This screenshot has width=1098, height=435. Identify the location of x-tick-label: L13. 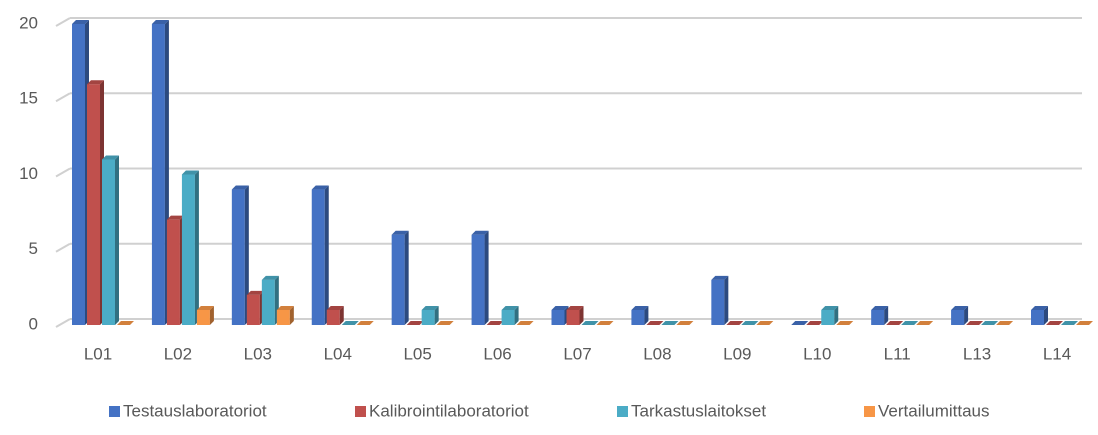
(977, 353).